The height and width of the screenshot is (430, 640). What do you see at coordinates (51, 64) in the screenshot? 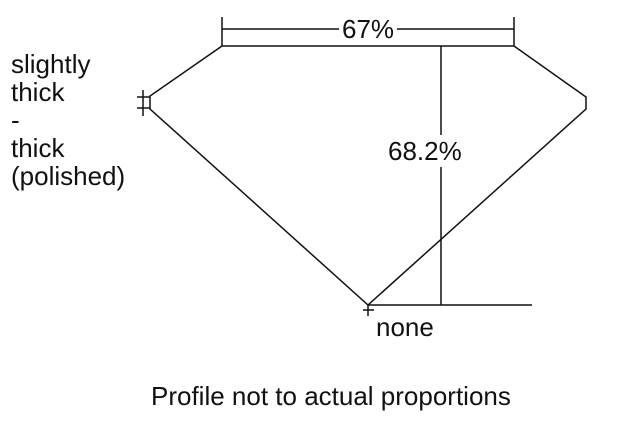
I see `girdle-label-line: slightly` at bounding box center [51, 64].